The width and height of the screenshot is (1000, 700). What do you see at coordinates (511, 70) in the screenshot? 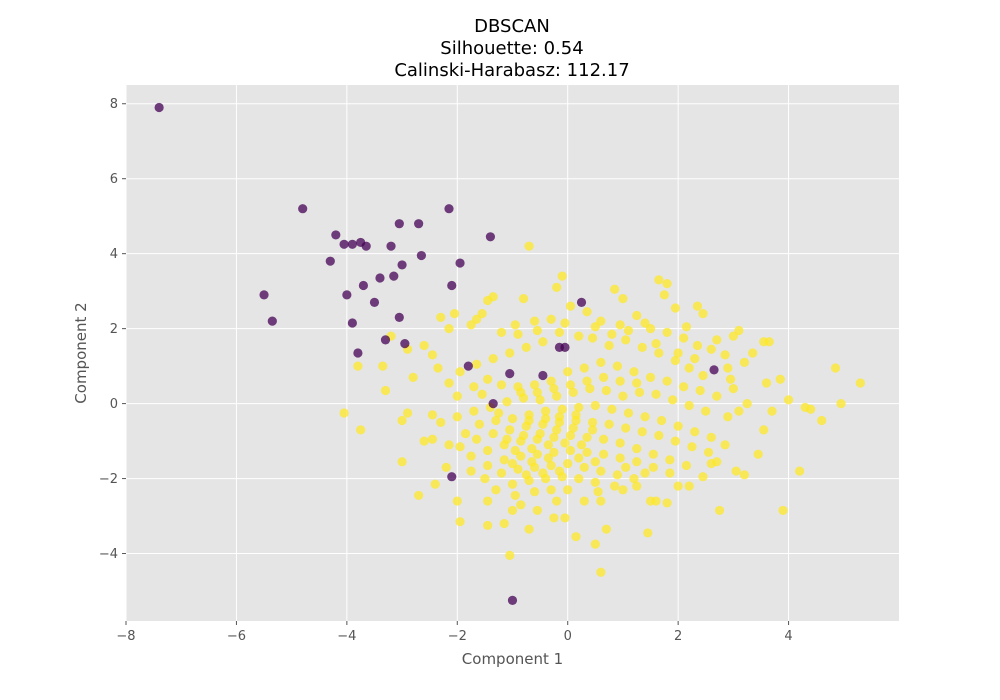
I see `chart-title-line: Calinski-Harabasz: 112.17` at bounding box center [511, 70].